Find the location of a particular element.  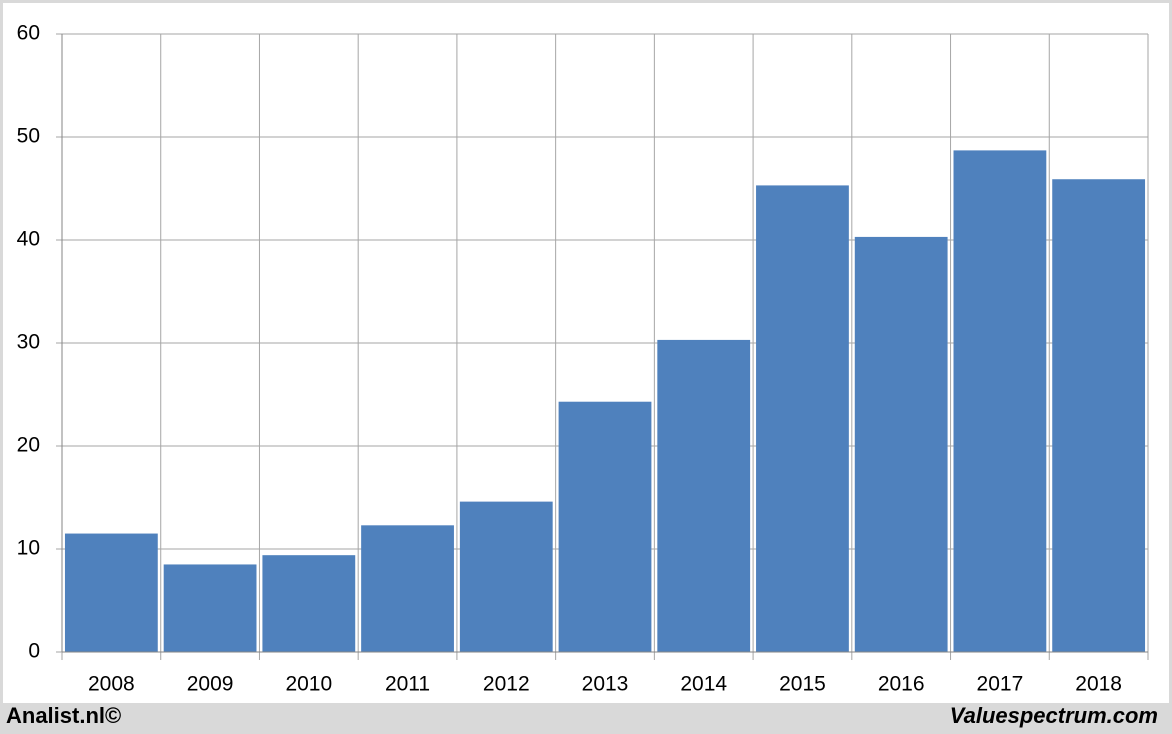

x-tick-label: 2015 is located at coordinates (802, 684).